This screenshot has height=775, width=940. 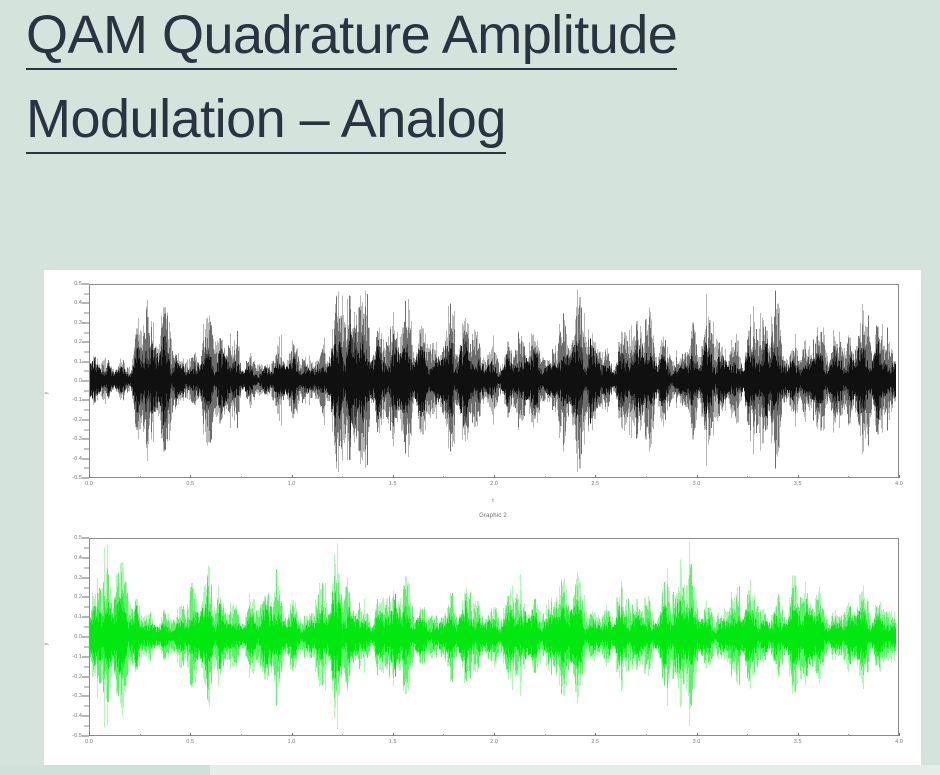 I want to click on y-tick-label: 0.2, so click(x=78, y=342).